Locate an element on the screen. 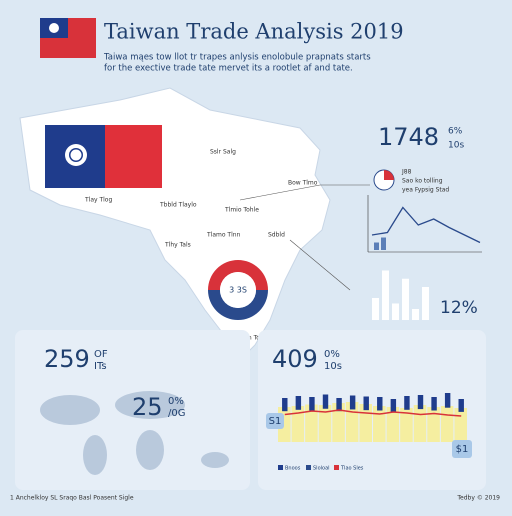 The image size is (512, 516). stat-unit: 6% is located at coordinates (455, 132).